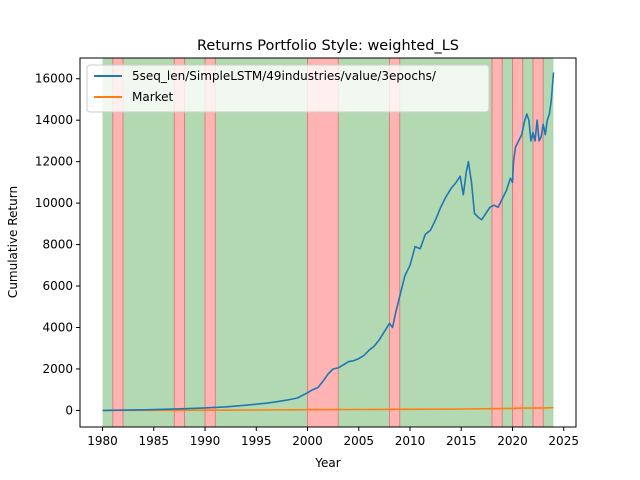  I want to click on y-tick-label: 6000, so click(57, 286).